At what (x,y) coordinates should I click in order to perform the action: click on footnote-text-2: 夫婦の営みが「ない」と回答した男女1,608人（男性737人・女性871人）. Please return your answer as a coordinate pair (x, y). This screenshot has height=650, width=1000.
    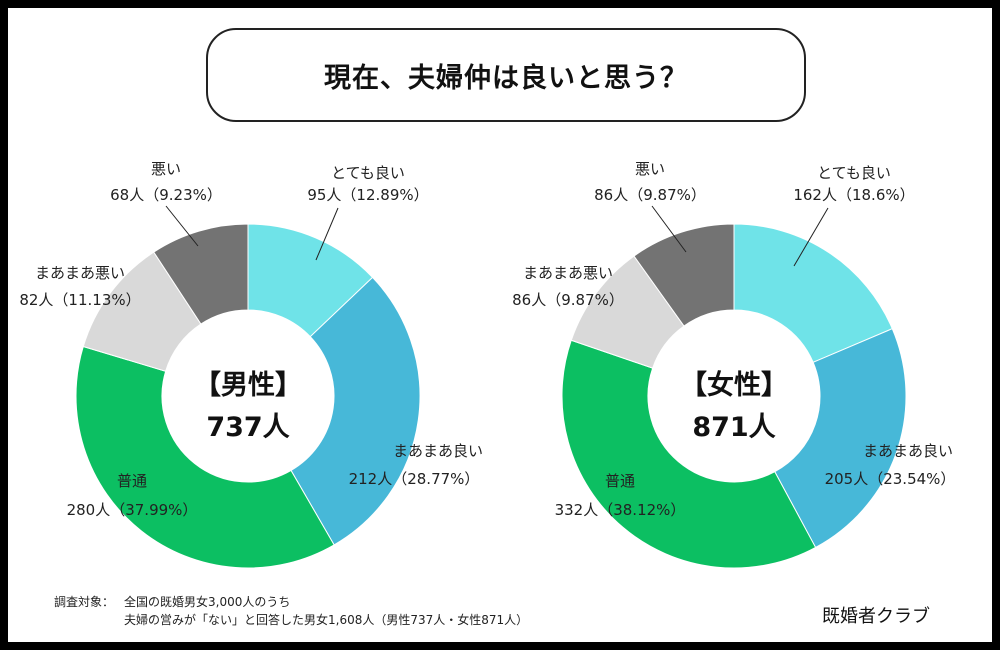
    Looking at the image, I should click on (326, 620).